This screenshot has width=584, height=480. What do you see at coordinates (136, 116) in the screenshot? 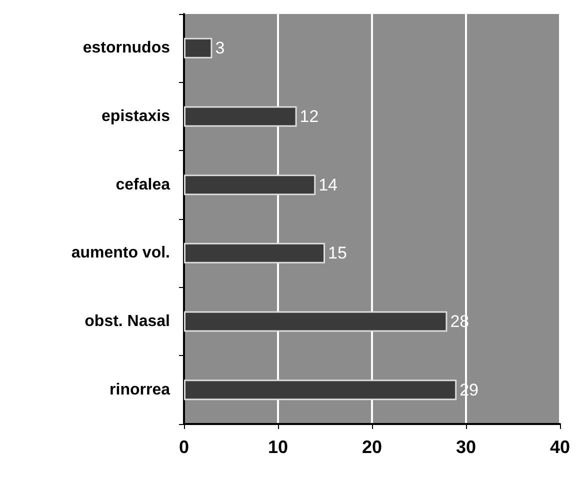
I see `y-tick-label: epistaxis` at bounding box center [136, 116].